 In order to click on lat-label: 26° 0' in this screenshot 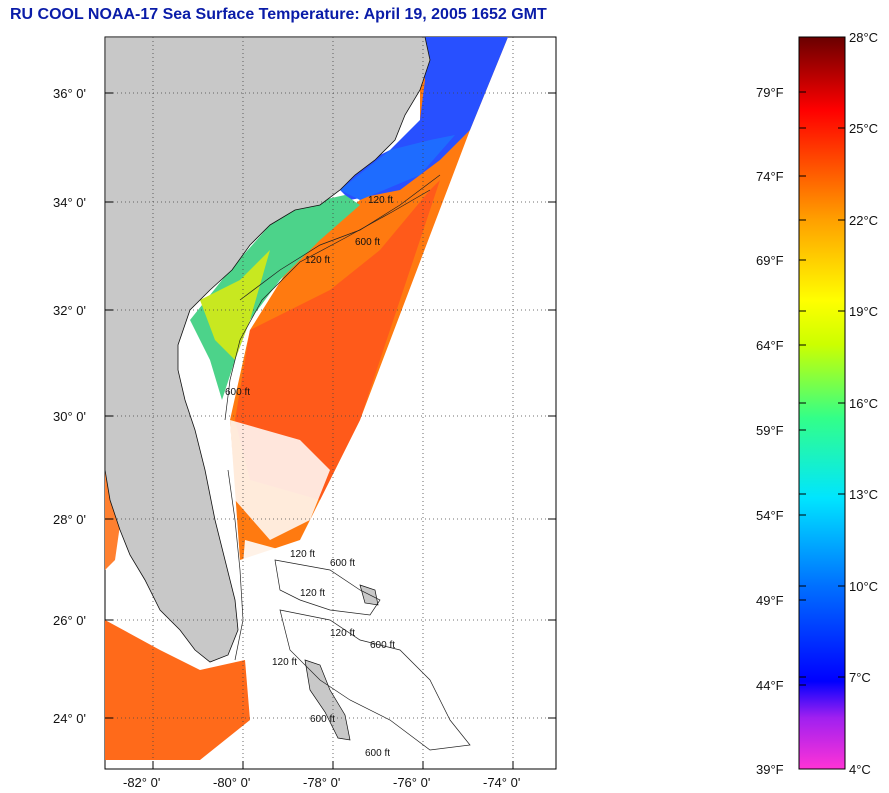, I will do `click(69, 620)`.